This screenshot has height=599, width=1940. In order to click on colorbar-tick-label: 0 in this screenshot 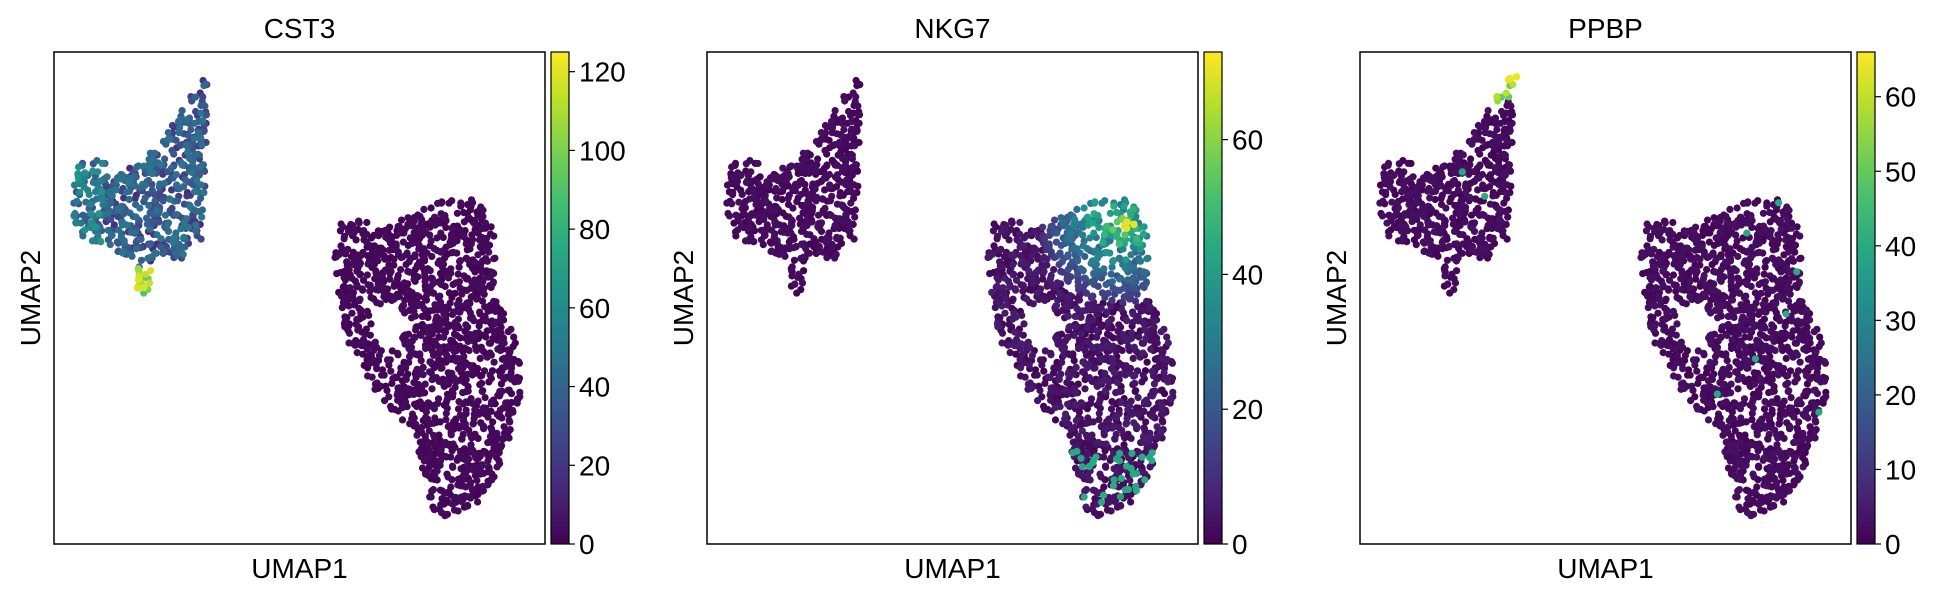, I will do `click(1240, 544)`.